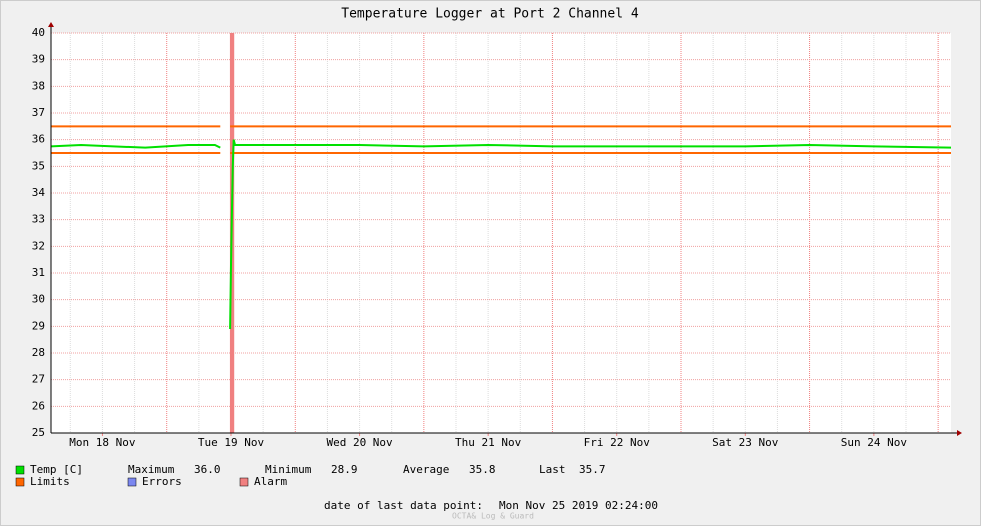  Describe the element at coordinates (38, 432) in the screenshot. I see `y-tick-label: 25` at that location.